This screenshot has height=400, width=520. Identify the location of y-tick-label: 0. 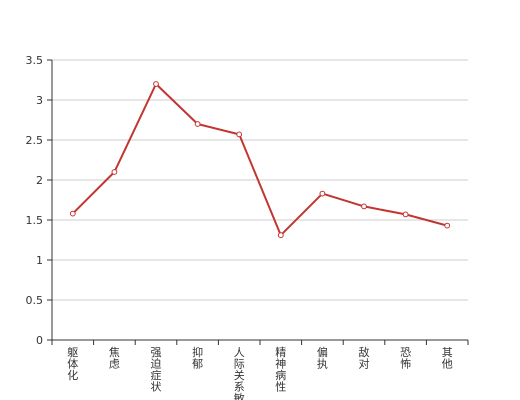
(39, 340).